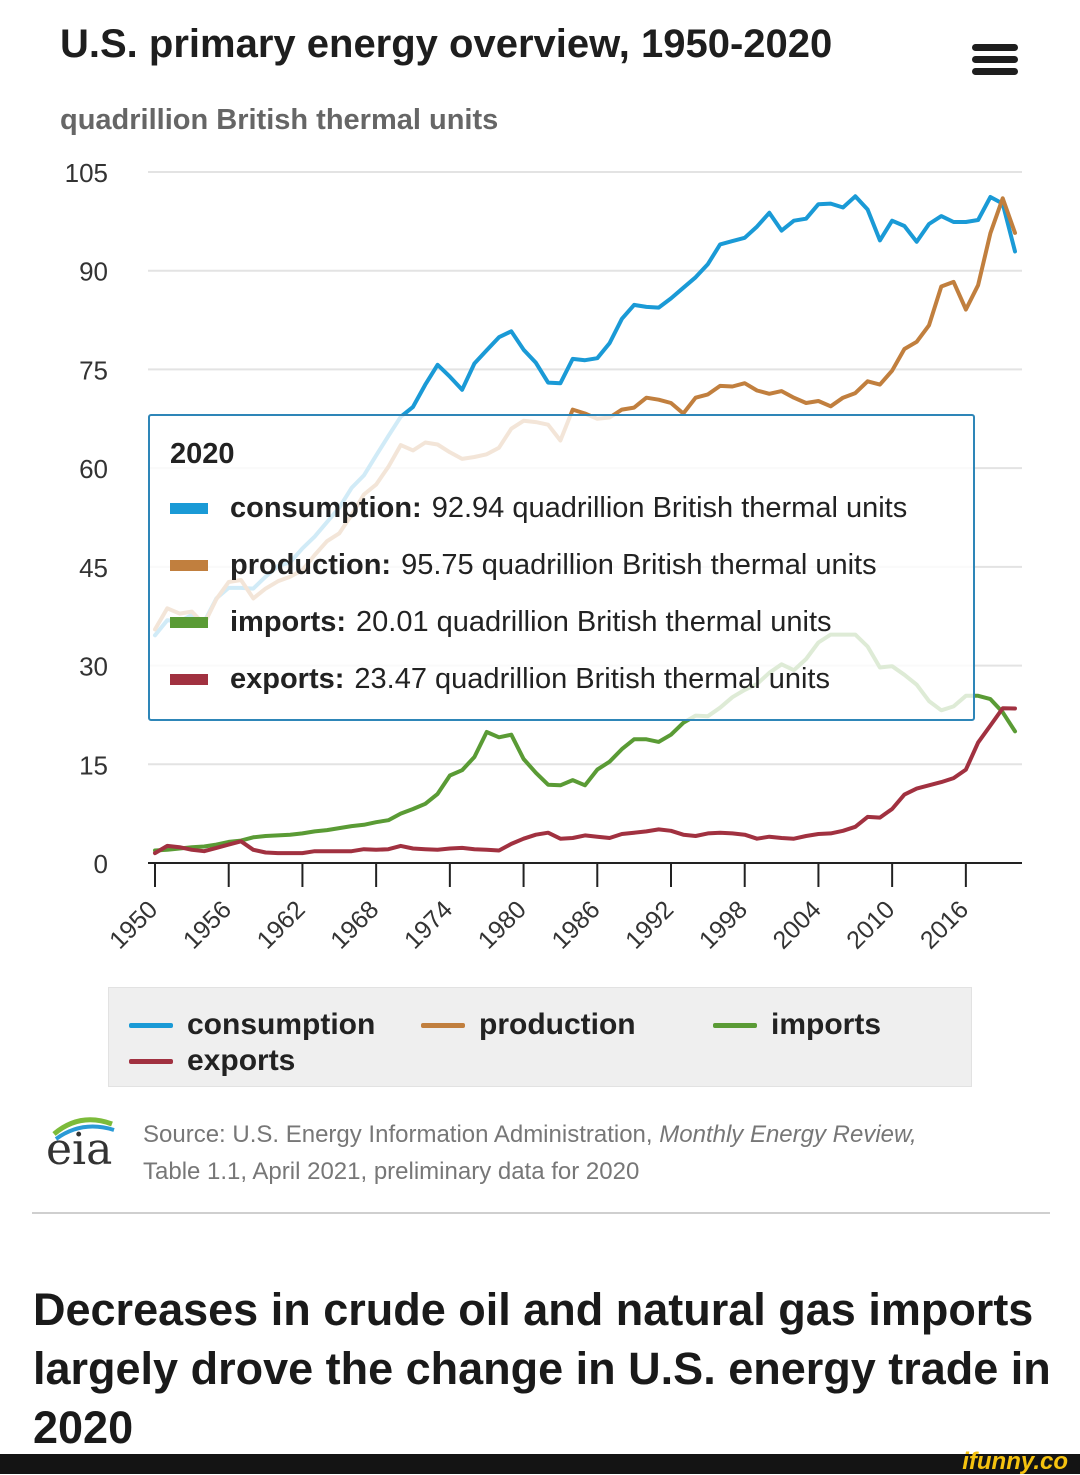 This screenshot has height=1475, width=1080. Describe the element at coordinates (93, 765) in the screenshot. I see `y-tick-label: 15` at that location.